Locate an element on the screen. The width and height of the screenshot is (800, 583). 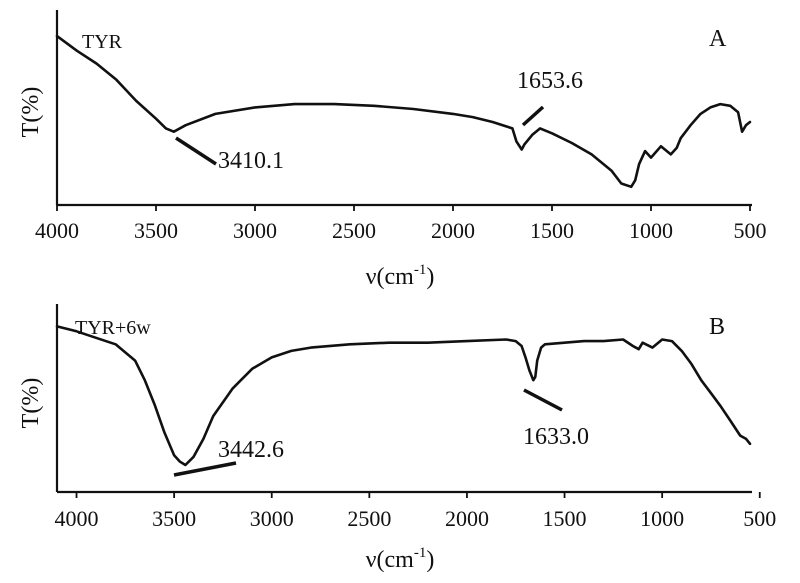
panel-b-annotation-1633-line is located at coordinates (543, 400).